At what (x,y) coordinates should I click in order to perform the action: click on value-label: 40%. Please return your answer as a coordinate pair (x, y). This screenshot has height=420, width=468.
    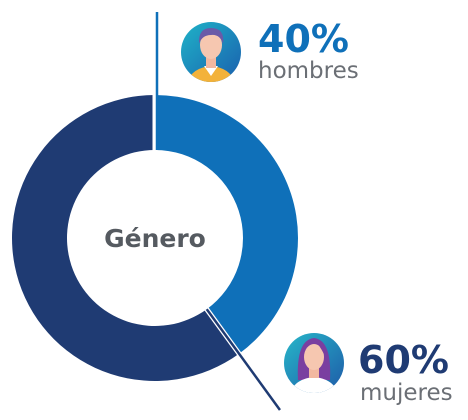
    Looking at the image, I should click on (303, 39).